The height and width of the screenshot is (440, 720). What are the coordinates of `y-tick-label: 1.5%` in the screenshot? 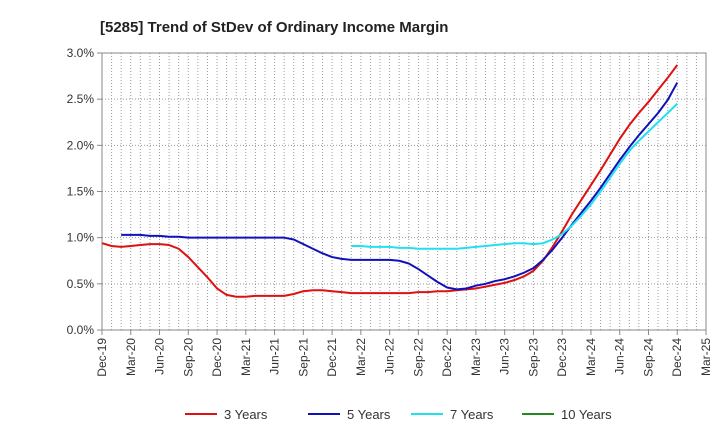 It's located at (81, 192).